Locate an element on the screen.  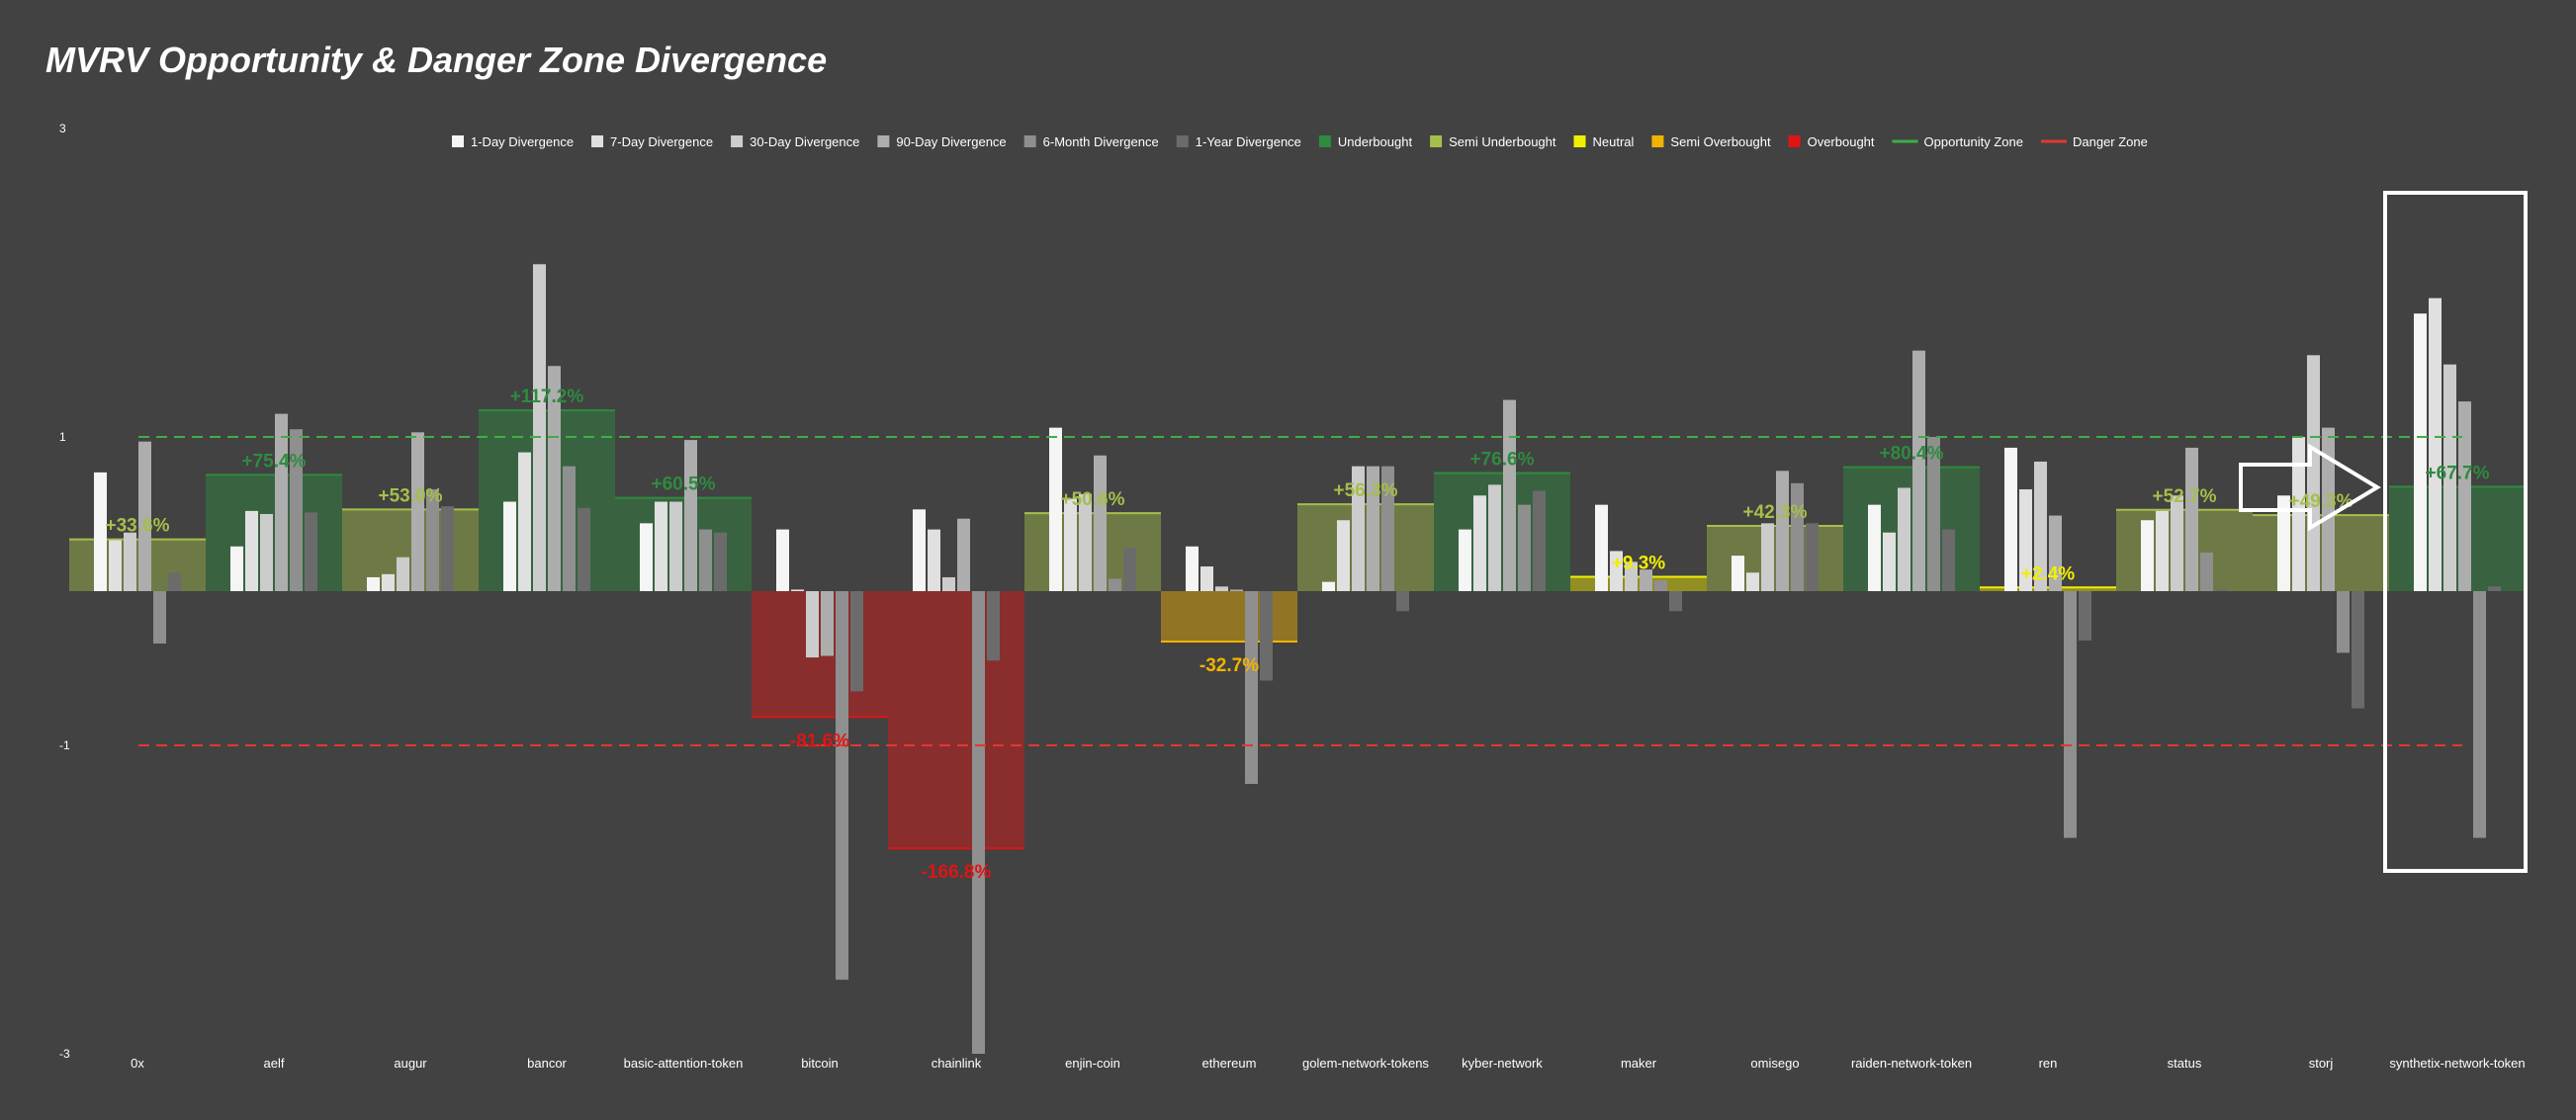
category-label-golem-network-tokens: golem-network-tokens is located at coordinates (1365, 1063).